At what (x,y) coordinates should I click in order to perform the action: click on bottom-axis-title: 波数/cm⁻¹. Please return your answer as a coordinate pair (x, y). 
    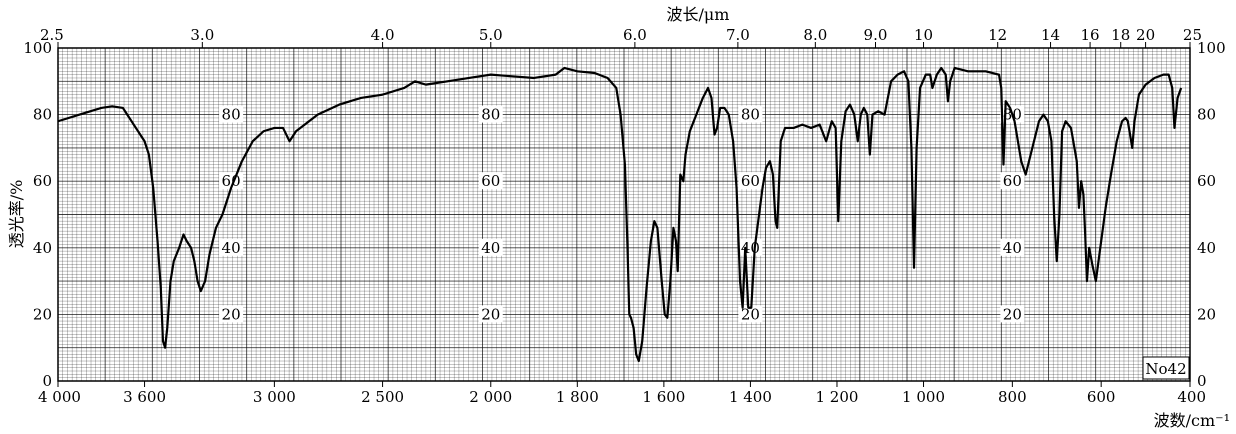
    Looking at the image, I should click on (1192, 420).